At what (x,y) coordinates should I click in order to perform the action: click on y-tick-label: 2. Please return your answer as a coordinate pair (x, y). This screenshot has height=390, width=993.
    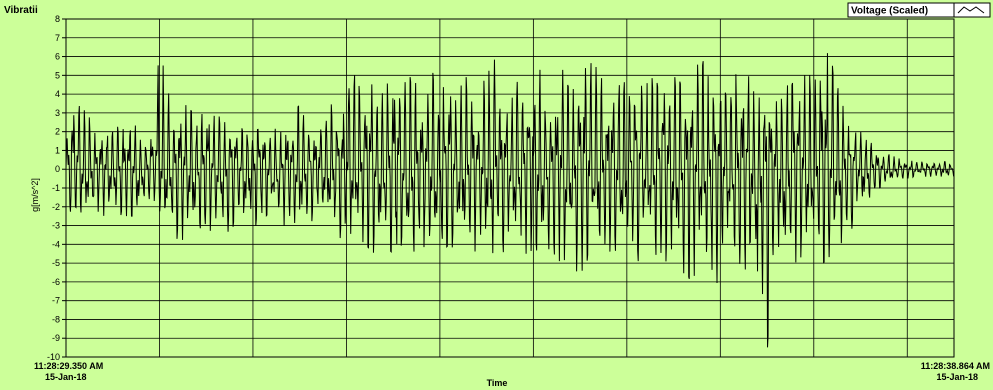
    Looking at the image, I should click on (57, 132).